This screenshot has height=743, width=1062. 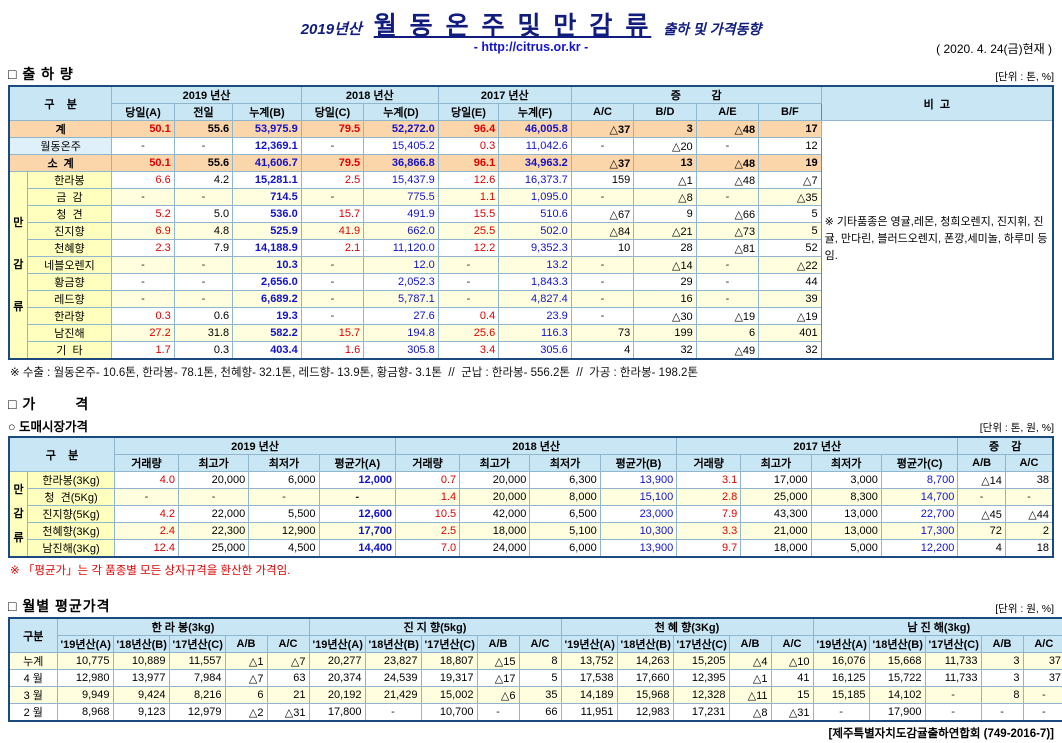 What do you see at coordinates (267, 163) in the screenshot?
I see `data-cell: 41,606.7` at bounding box center [267, 163].